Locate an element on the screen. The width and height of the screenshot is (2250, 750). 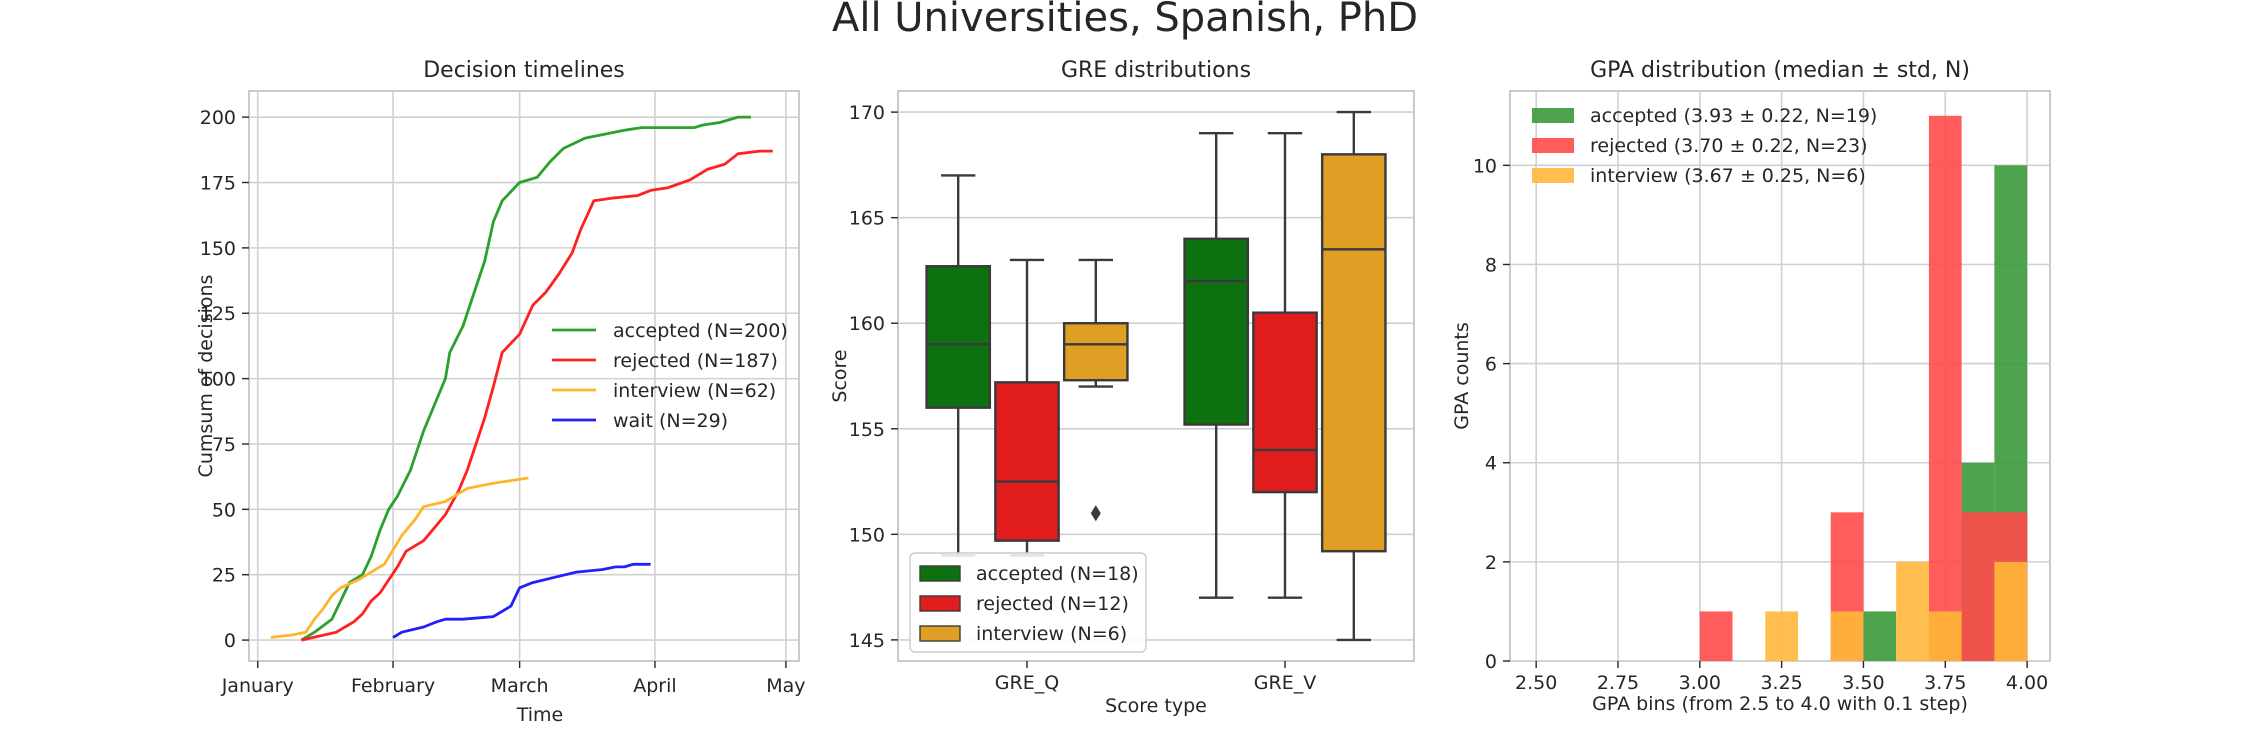
gpa-legend-label-hist_rejected: rejected (3.70 ± 0.22, N=23) is located at coordinates (1729, 146).